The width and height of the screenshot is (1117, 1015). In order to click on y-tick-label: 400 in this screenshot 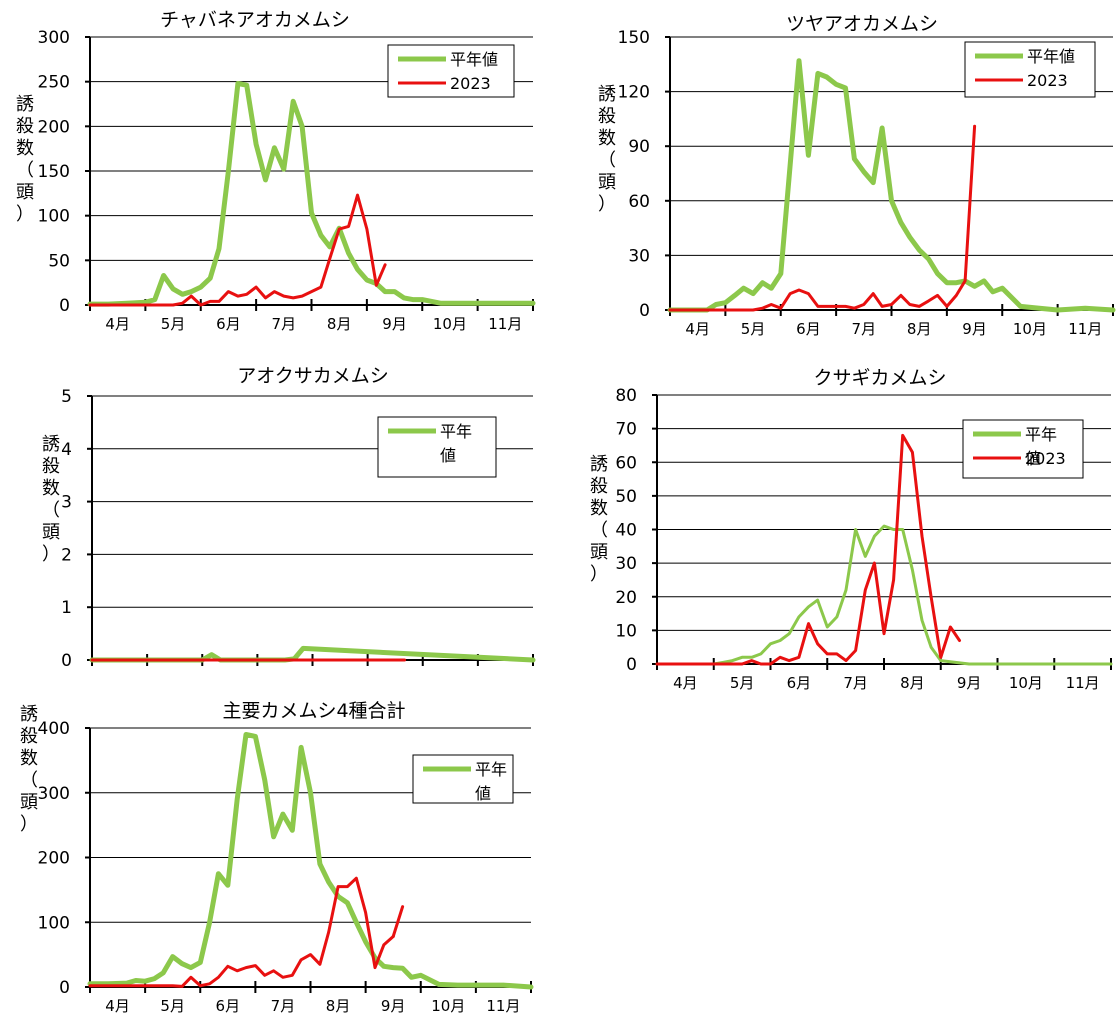, I will do `click(54, 729)`.